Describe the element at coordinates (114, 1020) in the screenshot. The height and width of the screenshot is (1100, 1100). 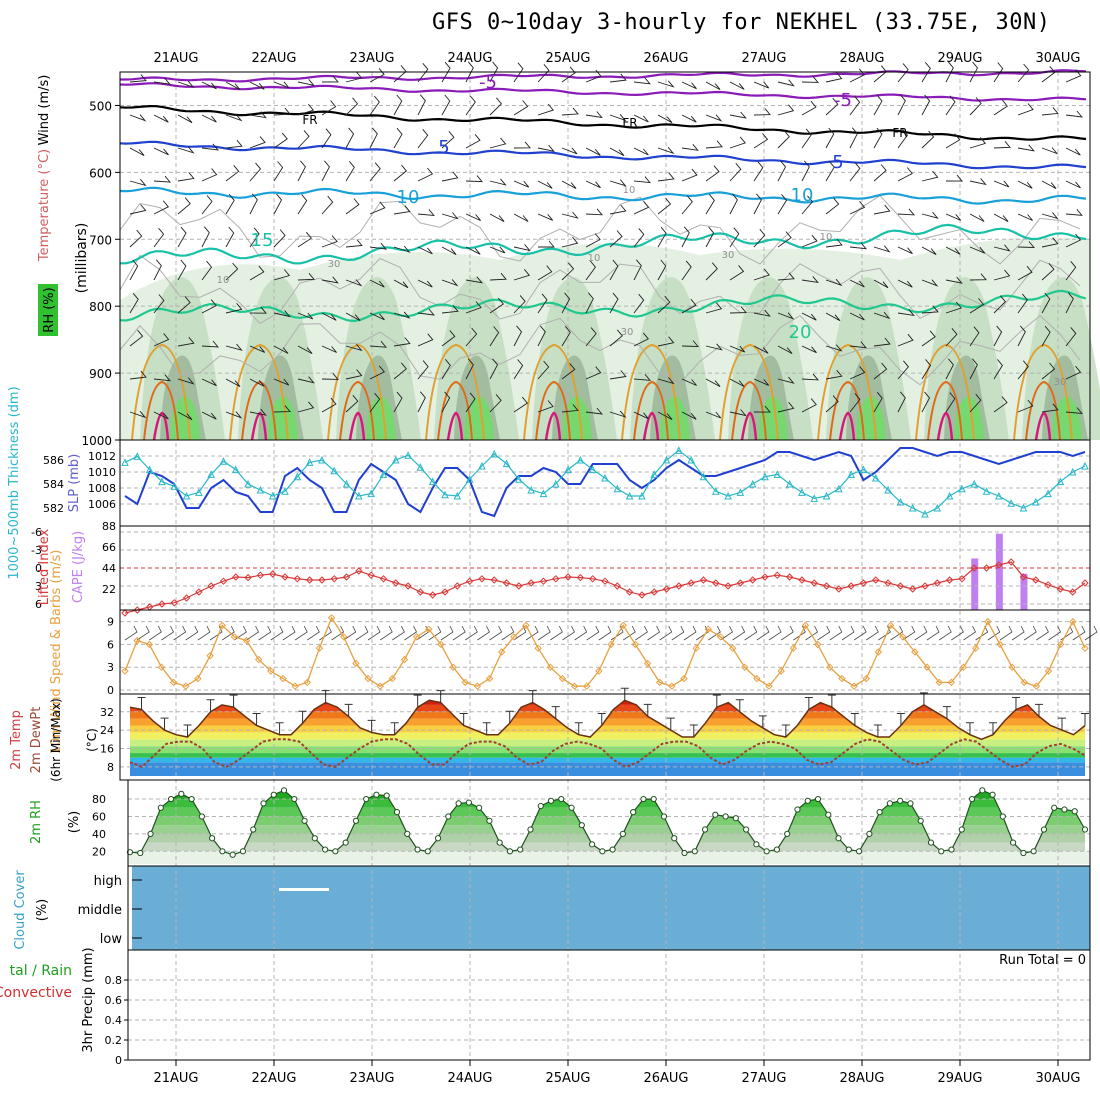
I see `precip-tick-label: 0.4` at that location.